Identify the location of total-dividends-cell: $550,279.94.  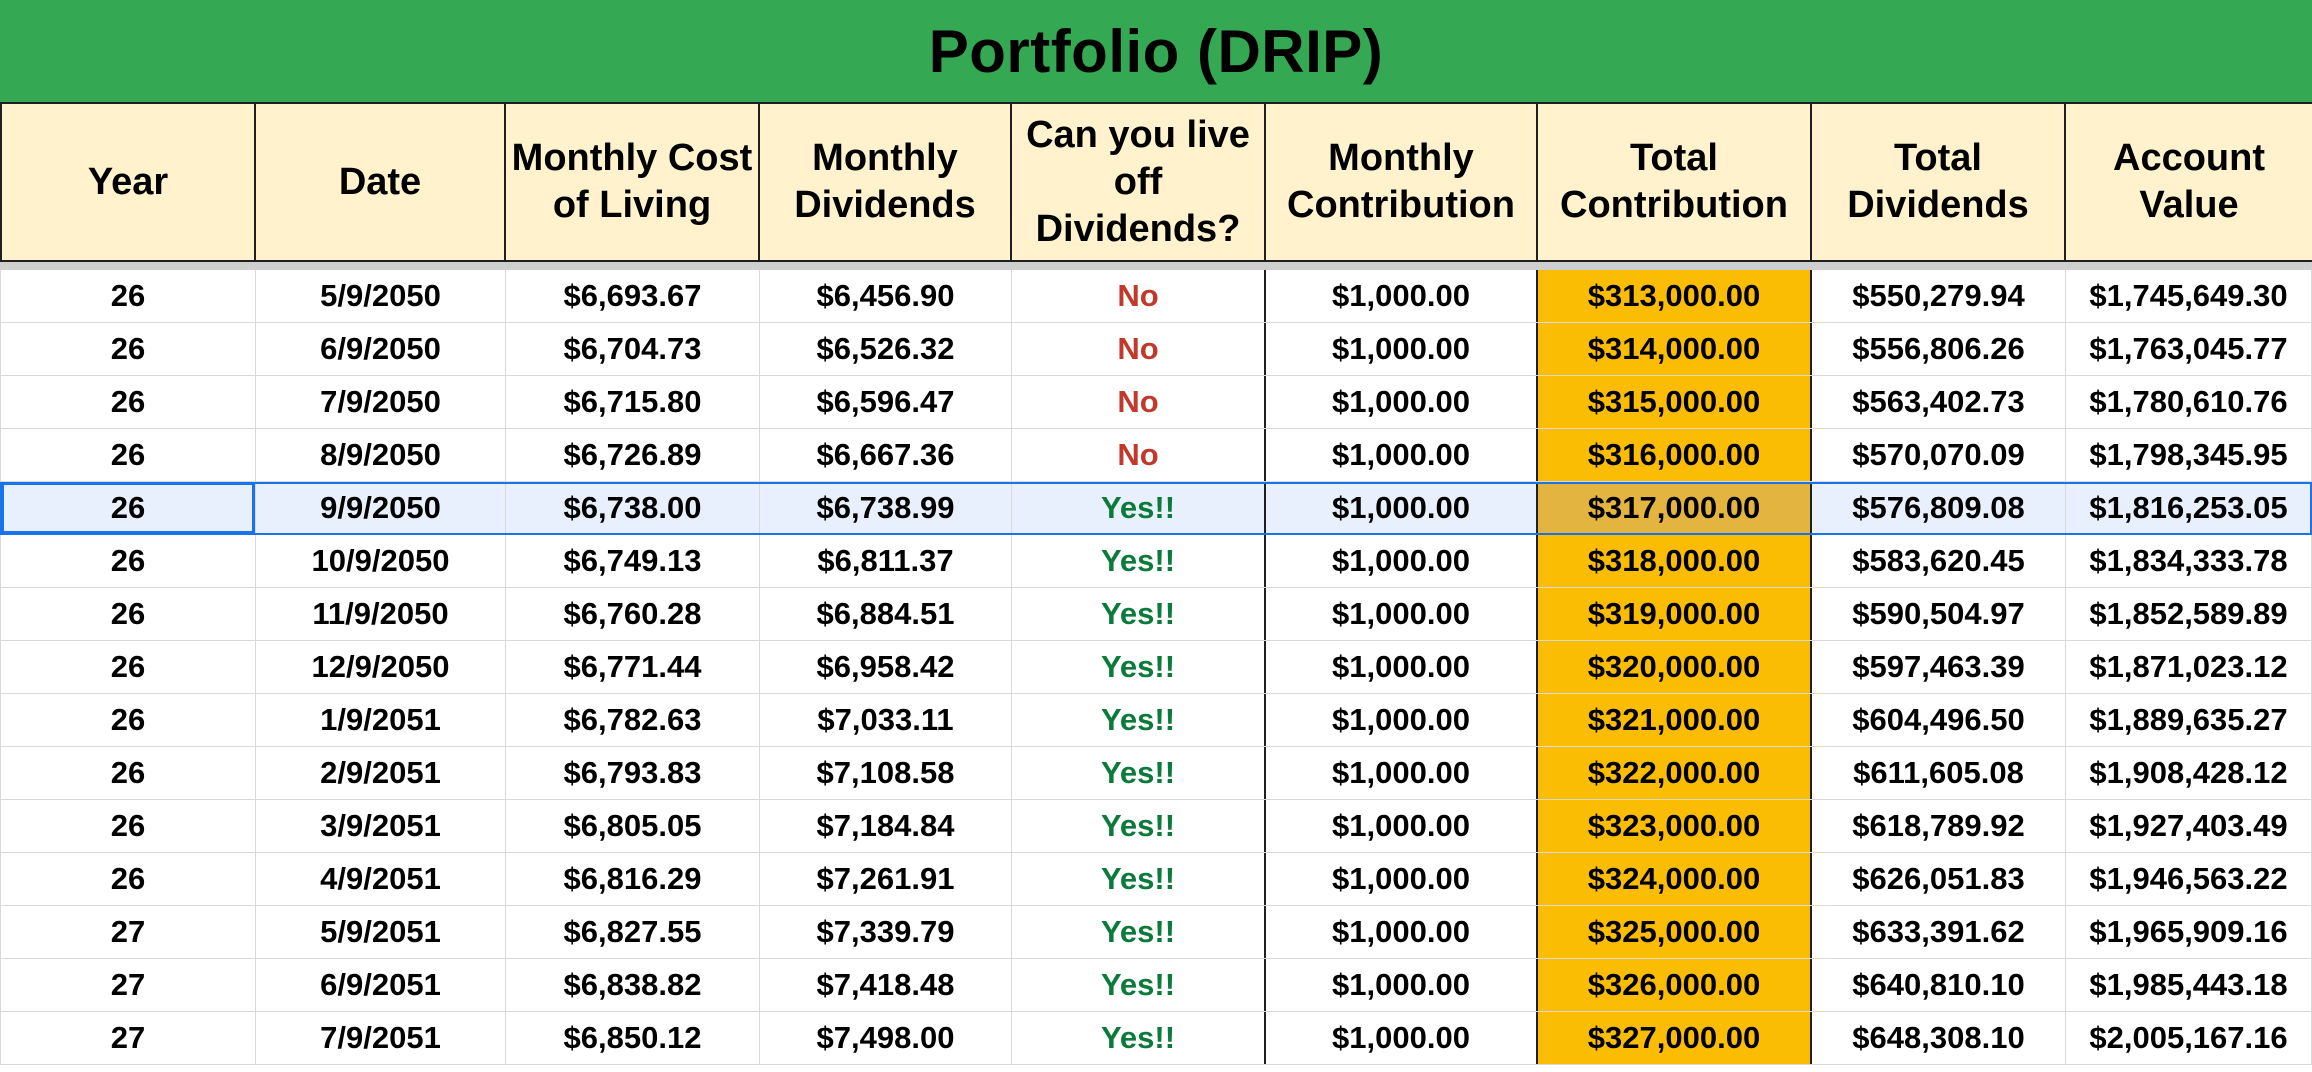
(1939, 296).